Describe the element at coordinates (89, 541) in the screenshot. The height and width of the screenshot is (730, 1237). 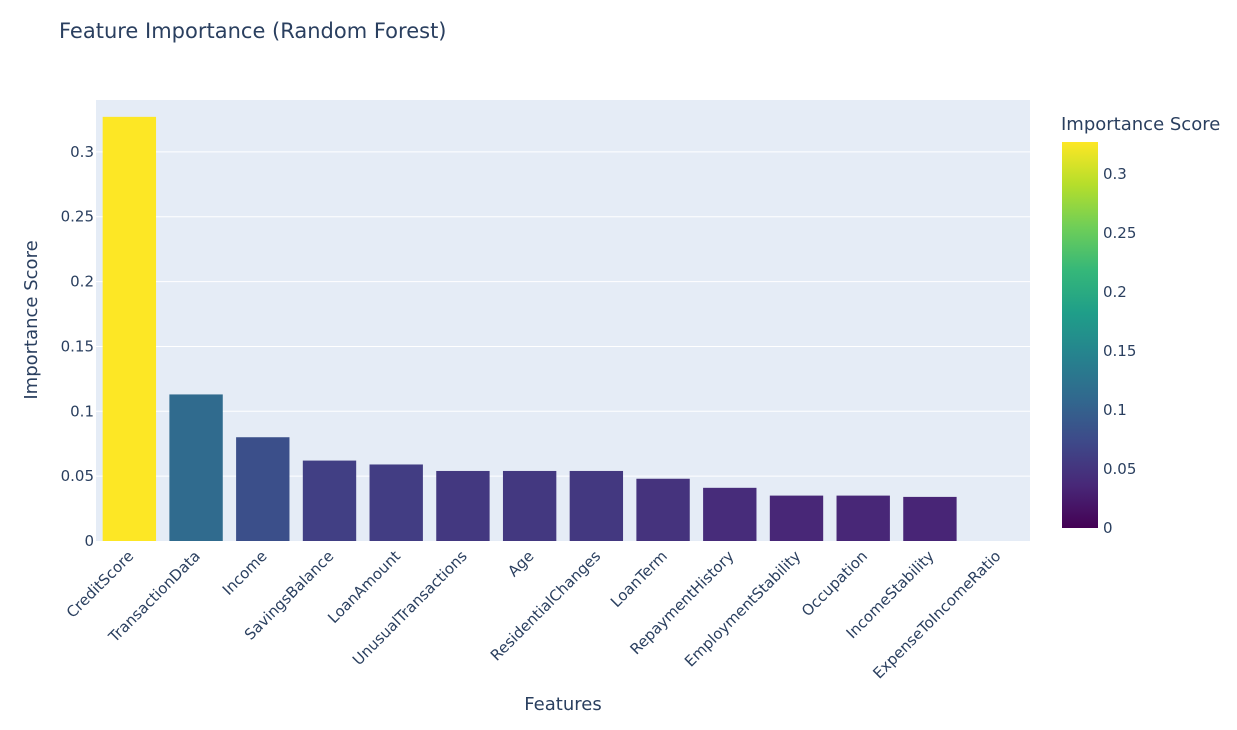
I see `y-tick-label: 0` at that location.